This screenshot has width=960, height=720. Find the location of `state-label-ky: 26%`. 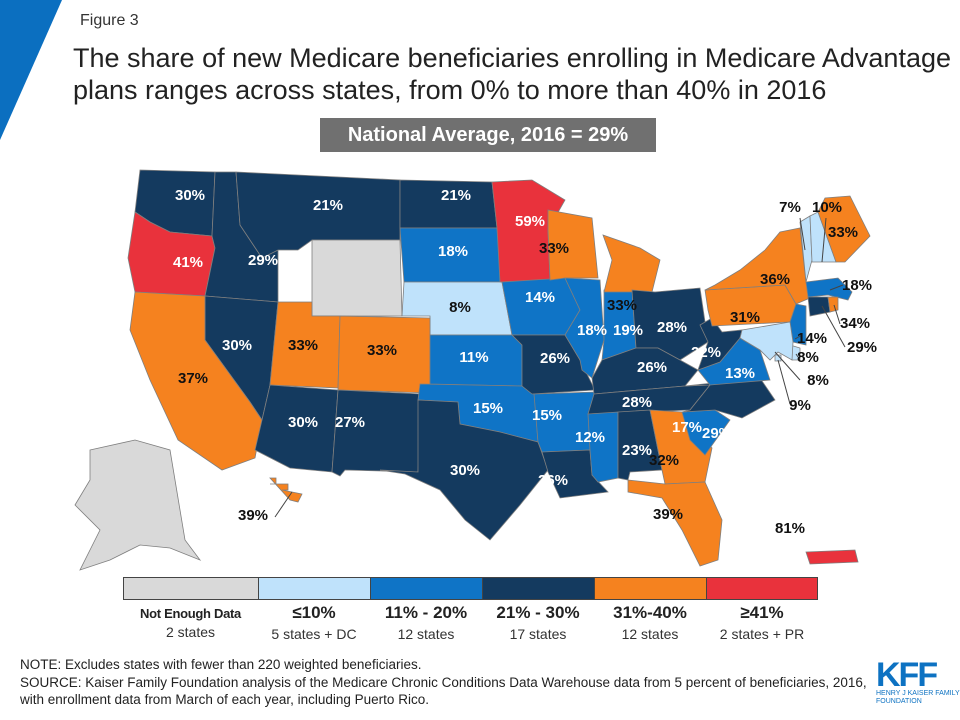

state-label-ky: 26% is located at coordinates (652, 367).